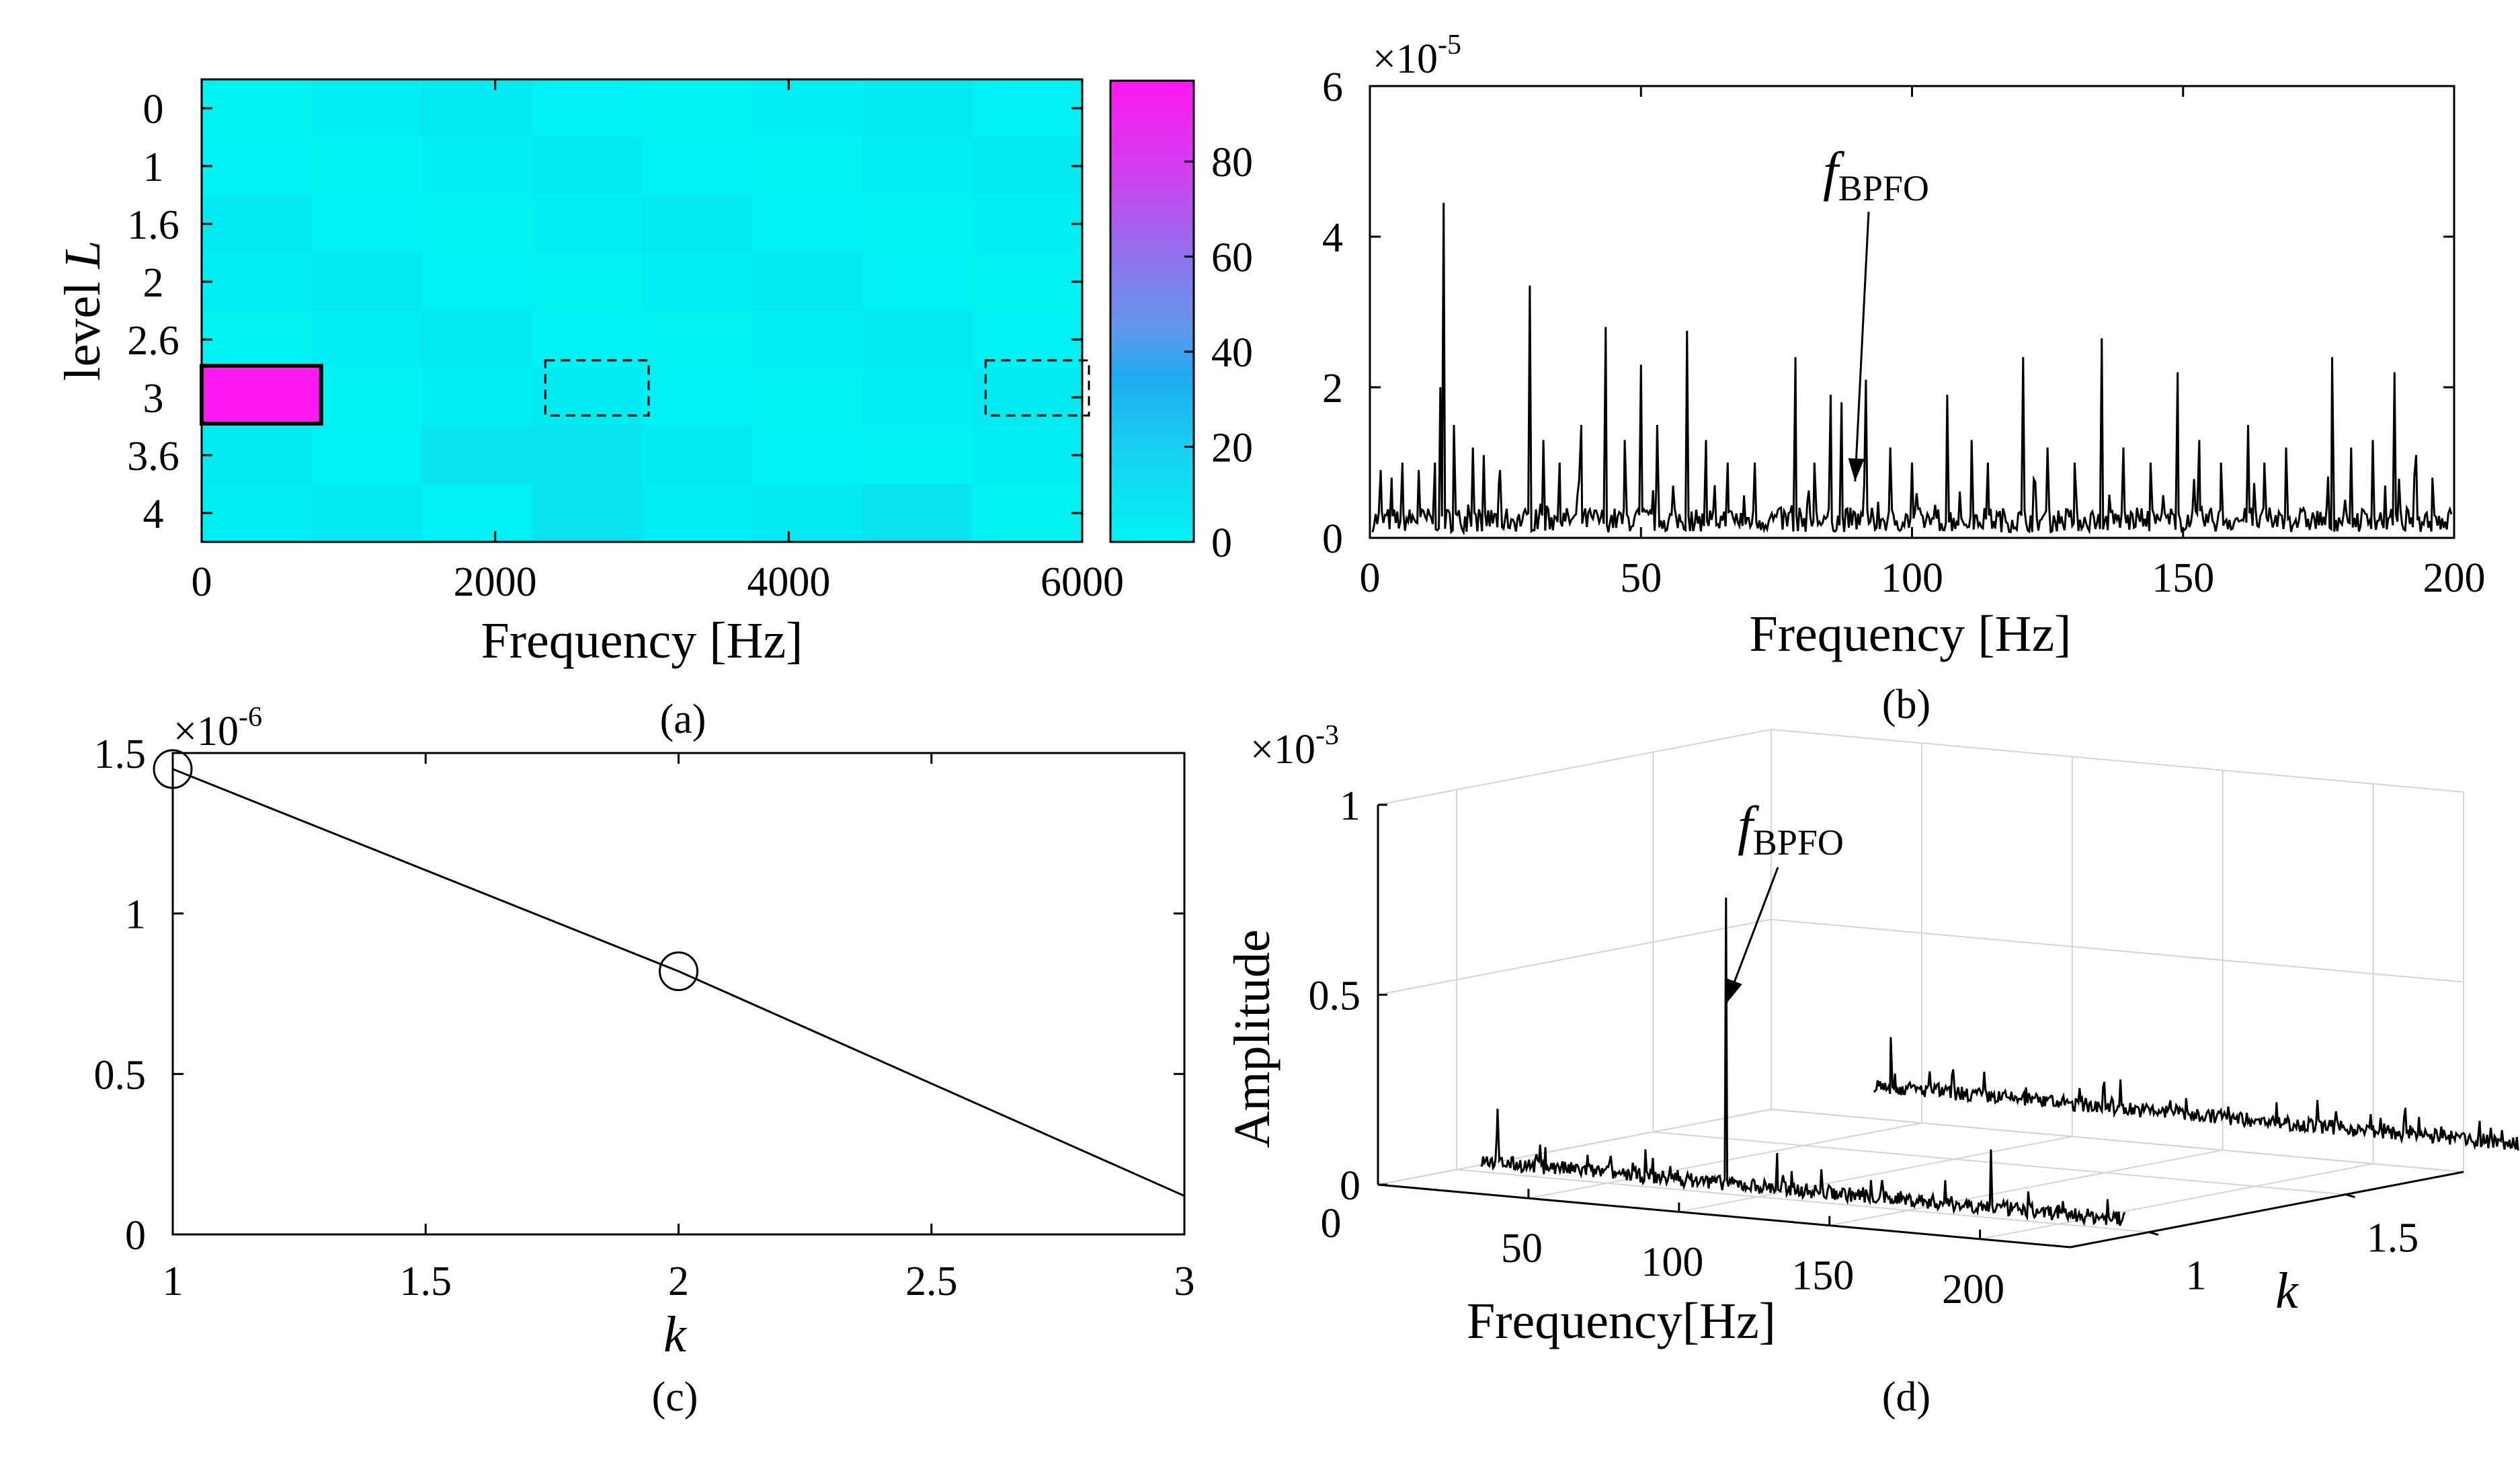  Describe the element at coordinates (135, 1236) in the screenshot. I see `k-y-tick-label: 0` at that location.